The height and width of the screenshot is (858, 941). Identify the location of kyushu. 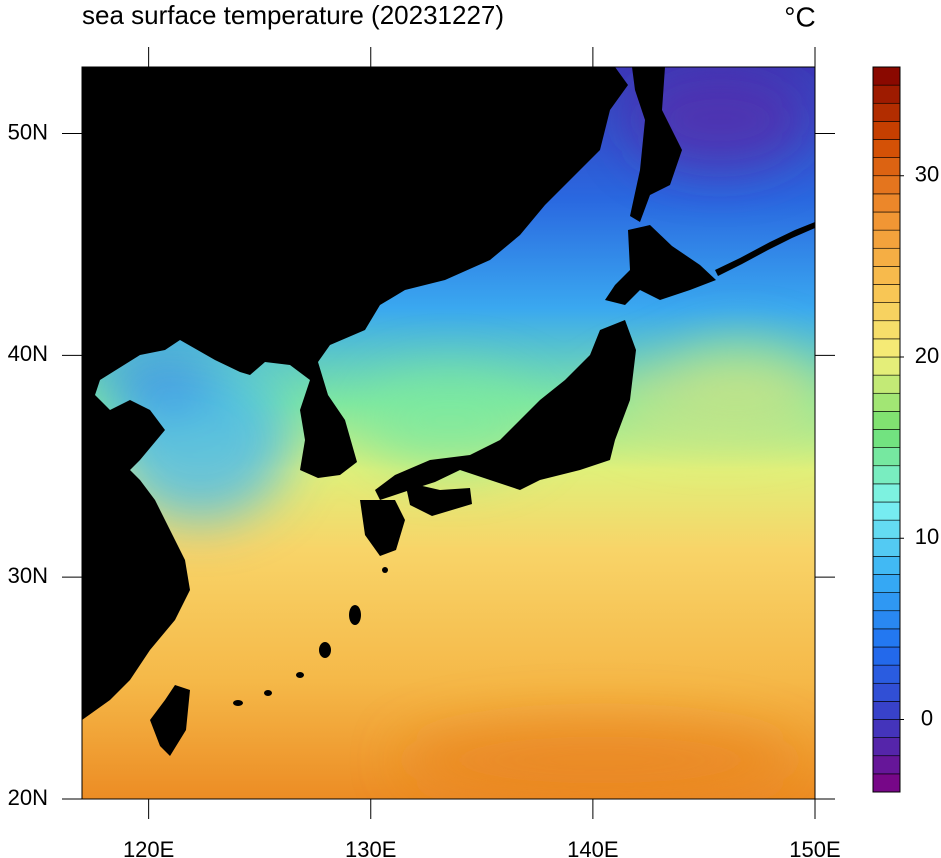
(382, 528).